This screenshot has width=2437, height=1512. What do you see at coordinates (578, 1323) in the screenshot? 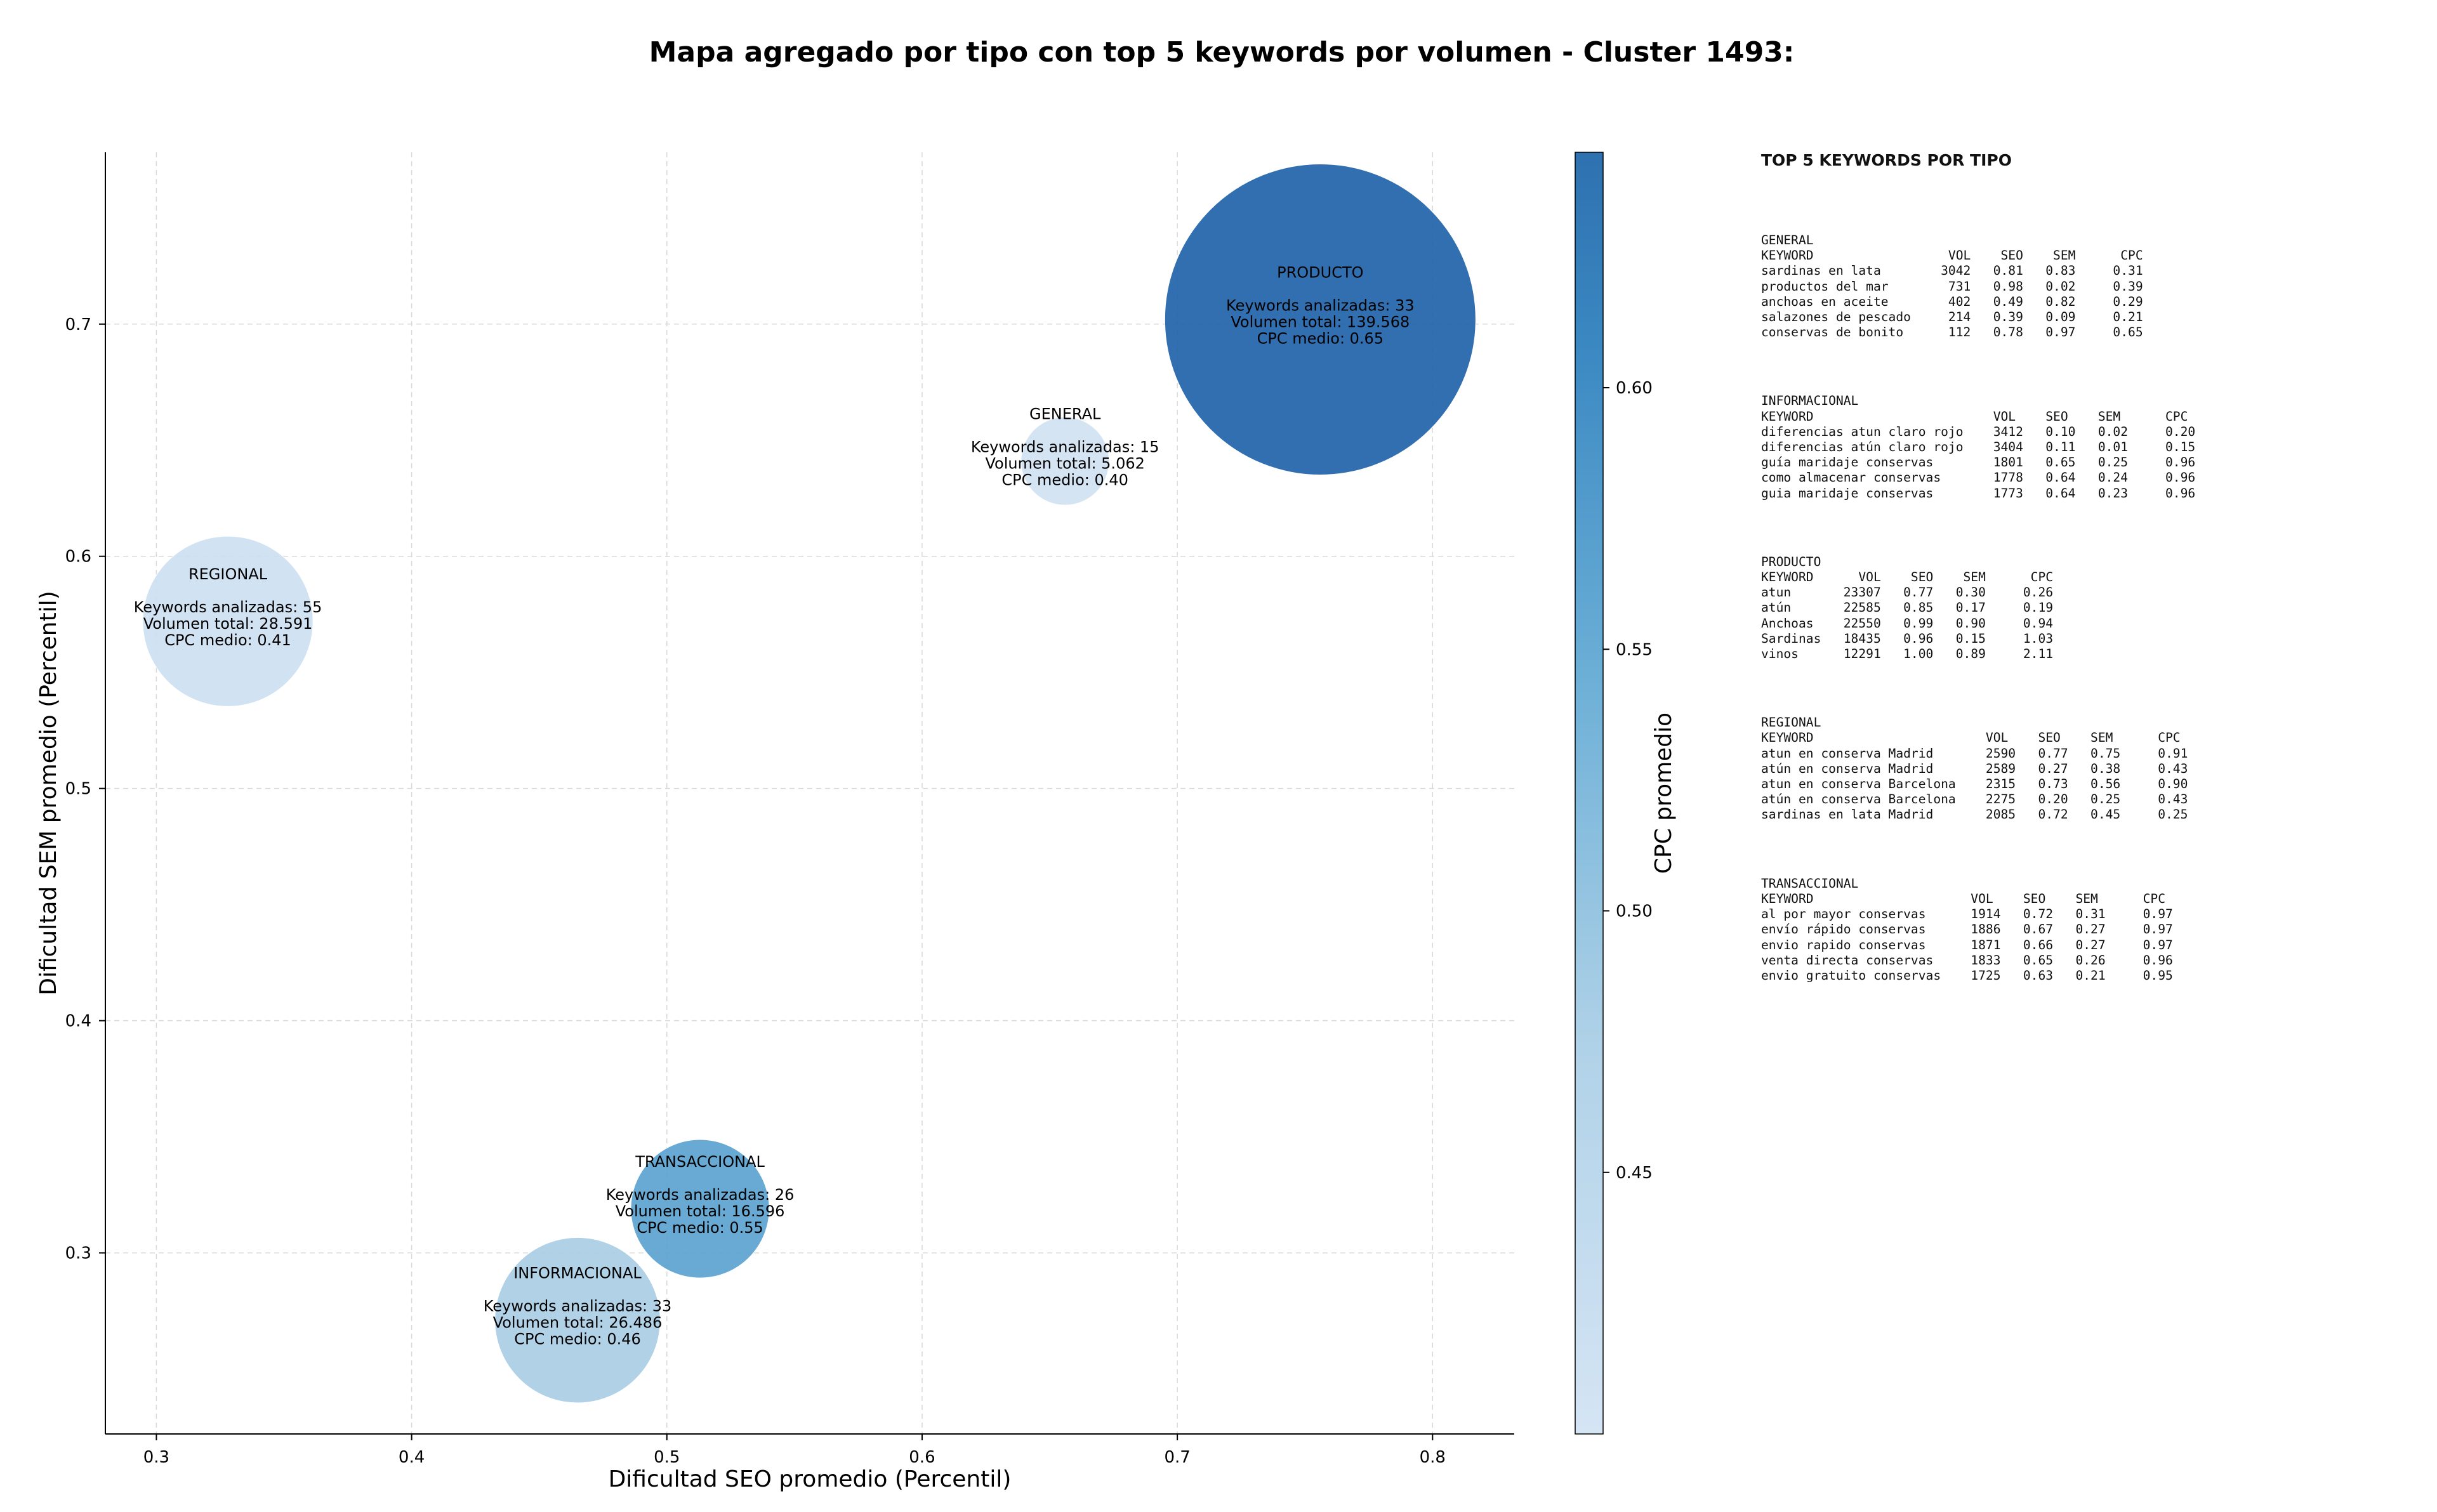
I see `bubble-label-volume: Volumen total: 26.486` at bounding box center [578, 1323].